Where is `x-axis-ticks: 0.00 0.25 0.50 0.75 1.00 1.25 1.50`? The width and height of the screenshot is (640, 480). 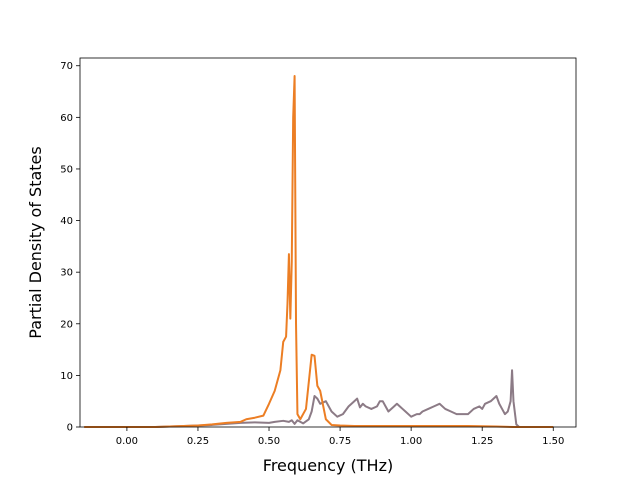 x-axis-ticks: 0.00 0.25 0.50 0.75 1.00 1.25 1.50 is located at coordinates (340, 437).